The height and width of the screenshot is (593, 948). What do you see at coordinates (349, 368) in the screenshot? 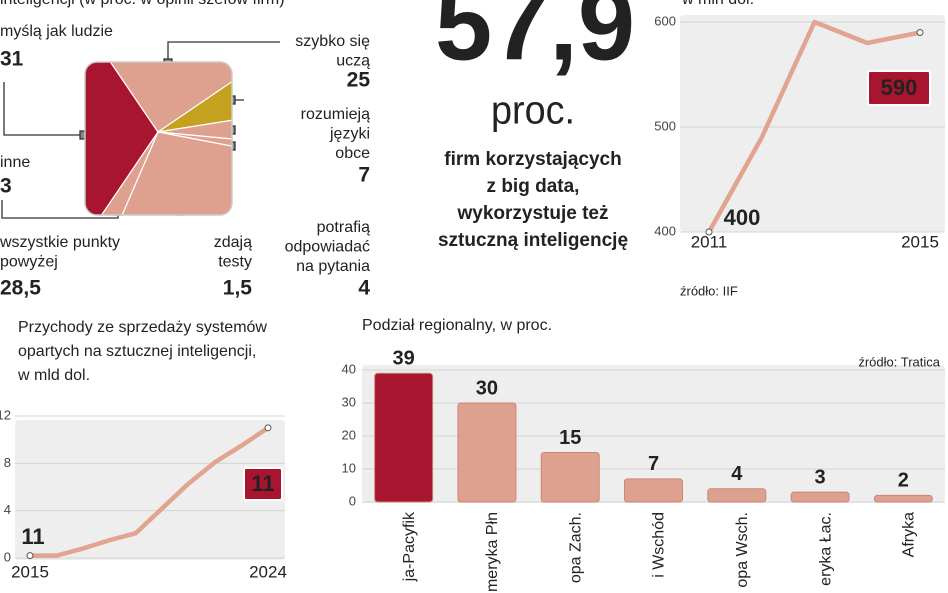
I see `y-tick-label: 40` at bounding box center [349, 368].